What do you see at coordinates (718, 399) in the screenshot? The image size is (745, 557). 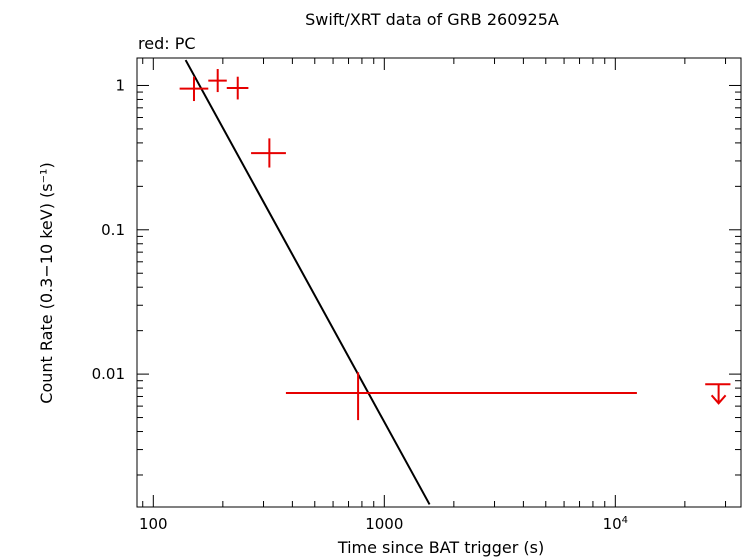 I see `down-arrow-icon` at bounding box center [718, 399].